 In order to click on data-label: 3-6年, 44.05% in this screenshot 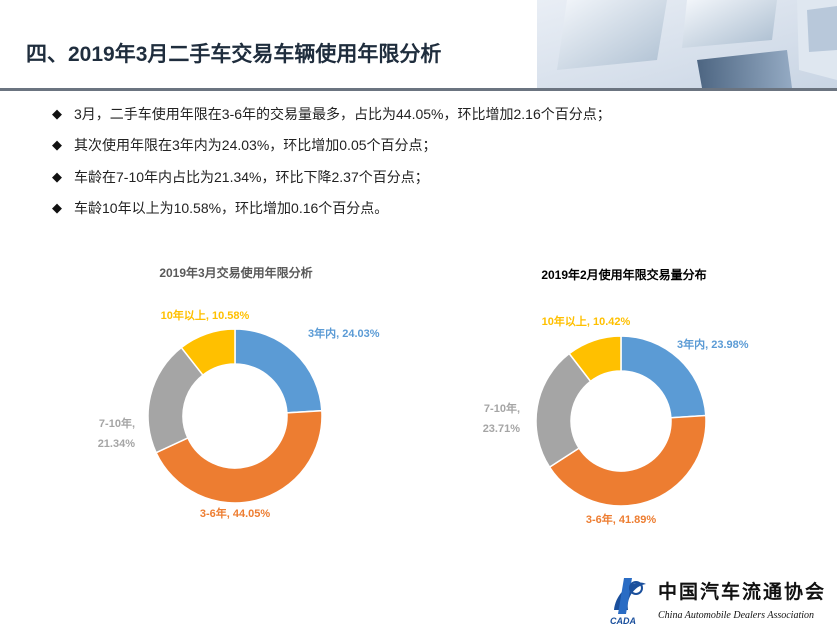, I will do `click(235, 513)`.